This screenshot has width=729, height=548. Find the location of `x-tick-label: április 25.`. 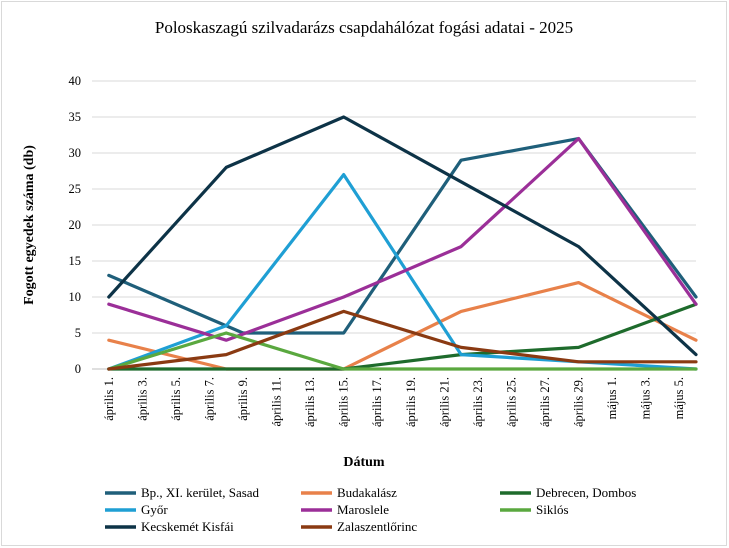

x-tick-label: április 25. is located at coordinates (511, 402).